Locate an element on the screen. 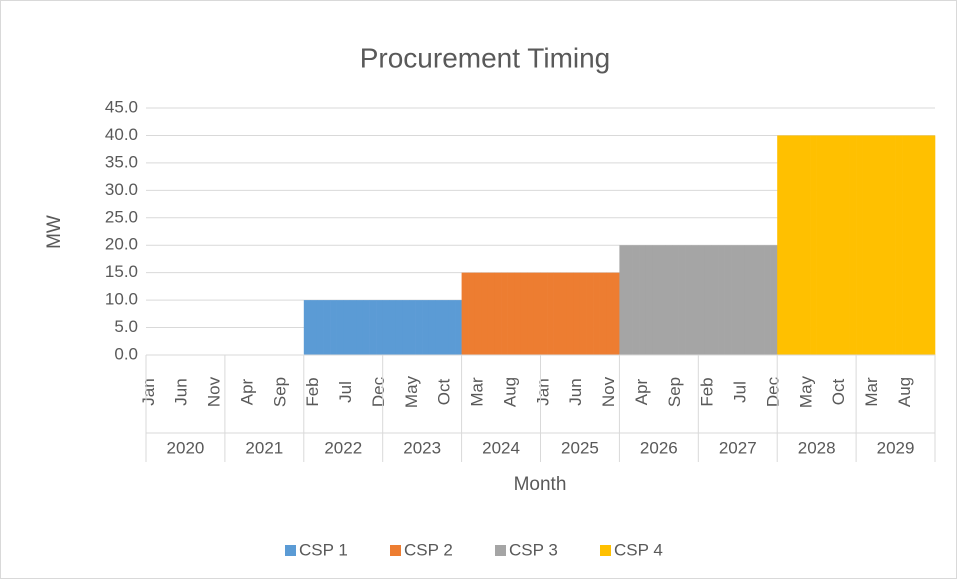  chart-title: Procurement Timing is located at coordinates (485, 57).